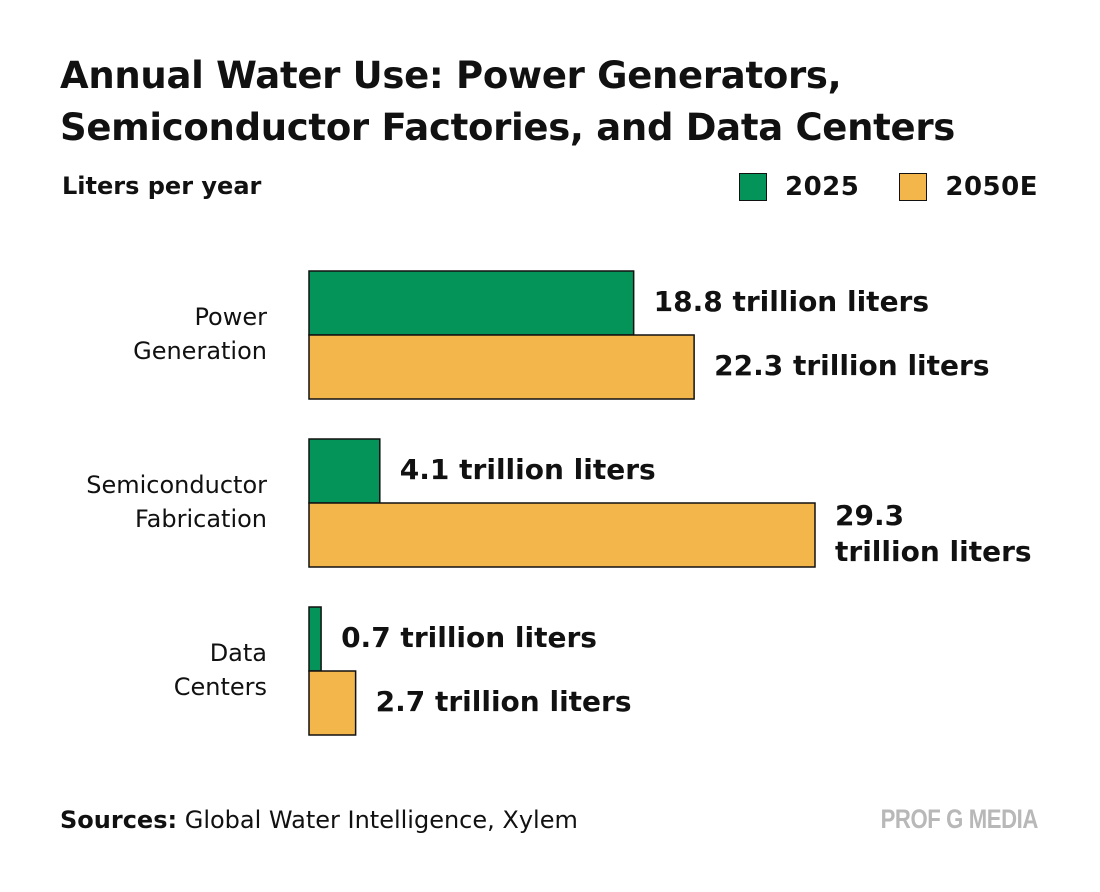 This screenshot has height=892, width=1100. What do you see at coordinates (528, 469) in the screenshot?
I see `data-label-2025-1: 4.1 trillion liters` at bounding box center [528, 469].